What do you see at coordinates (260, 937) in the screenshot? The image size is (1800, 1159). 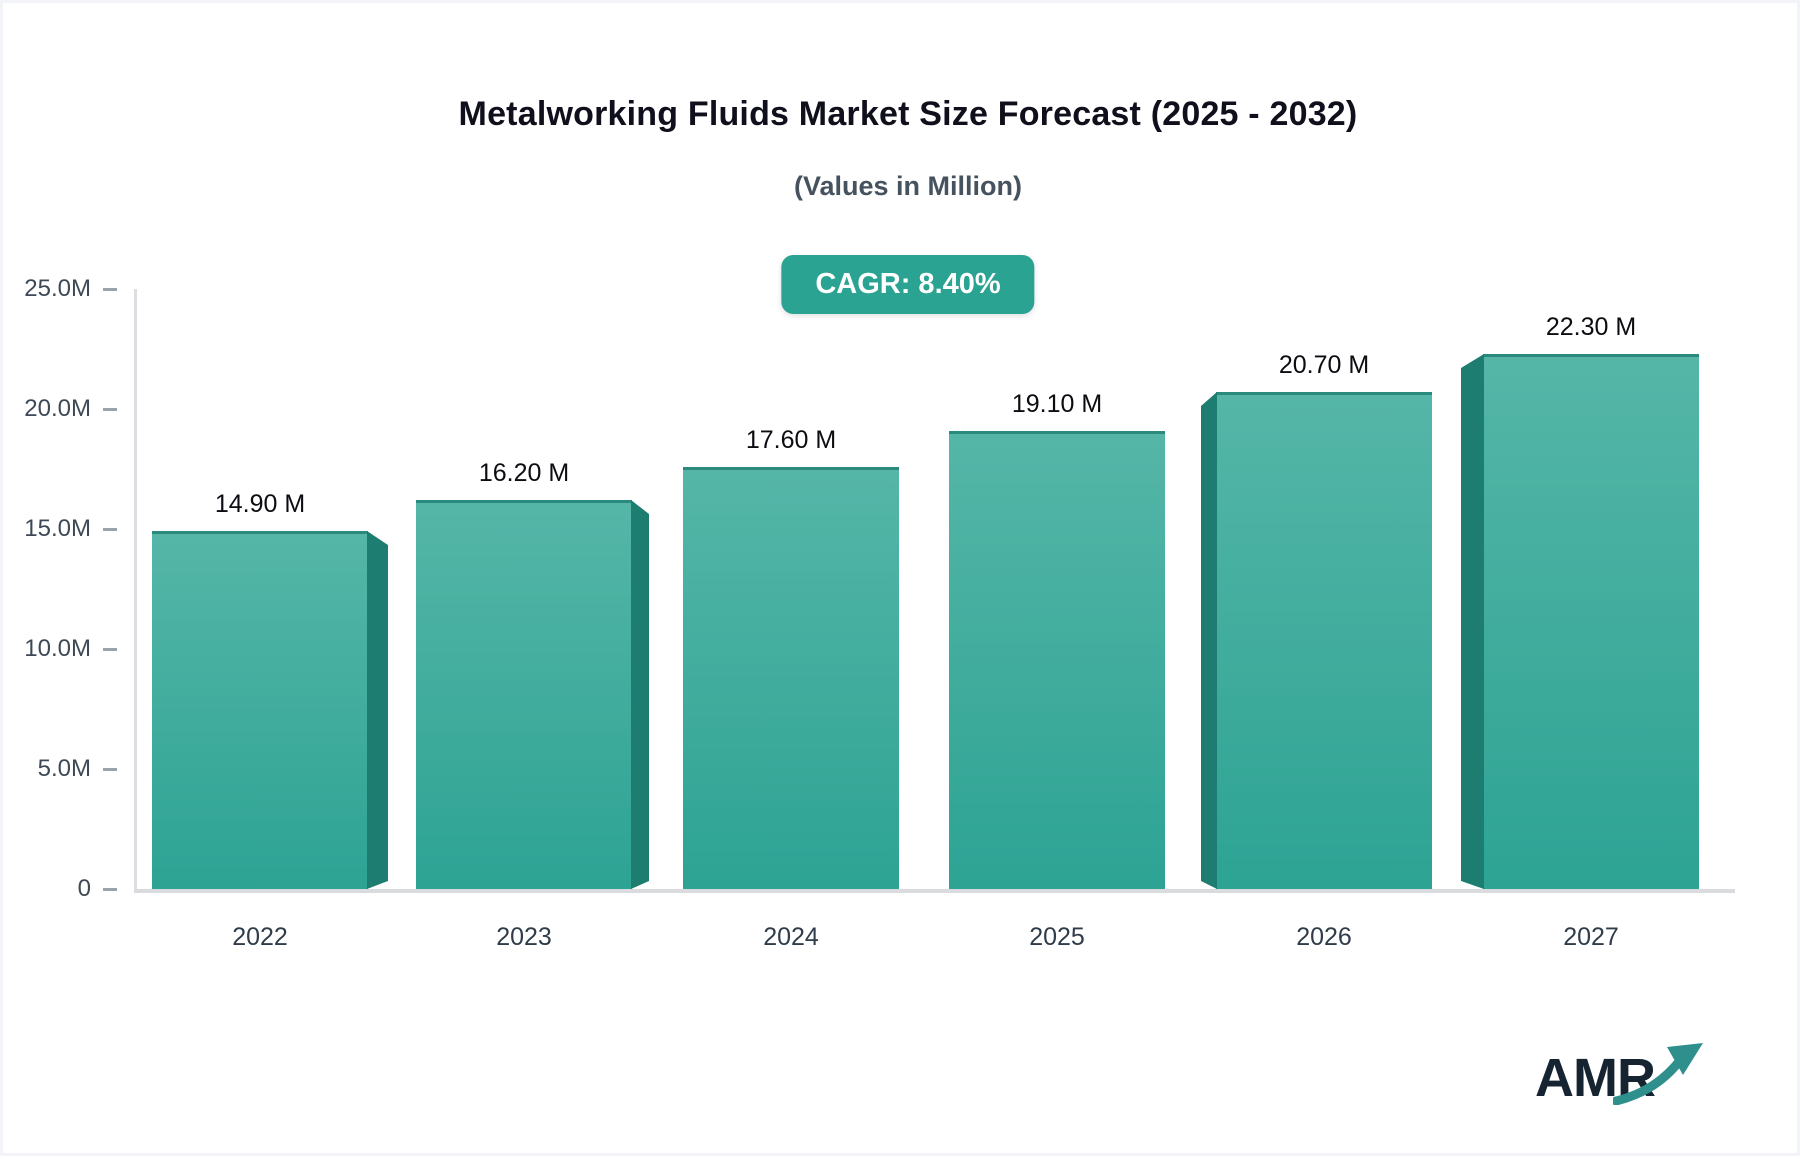 I see `x-tick-label-2022: 2022` at bounding box center [260, 937].